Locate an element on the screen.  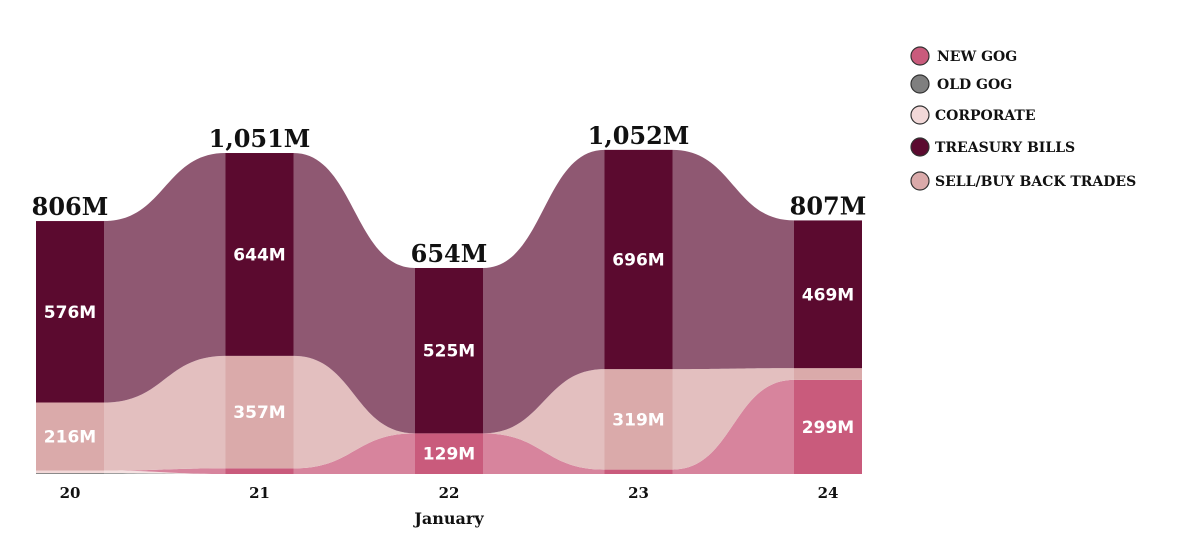
data-label-treasury-bills-21: 644M is located at coordinates (259, 255).